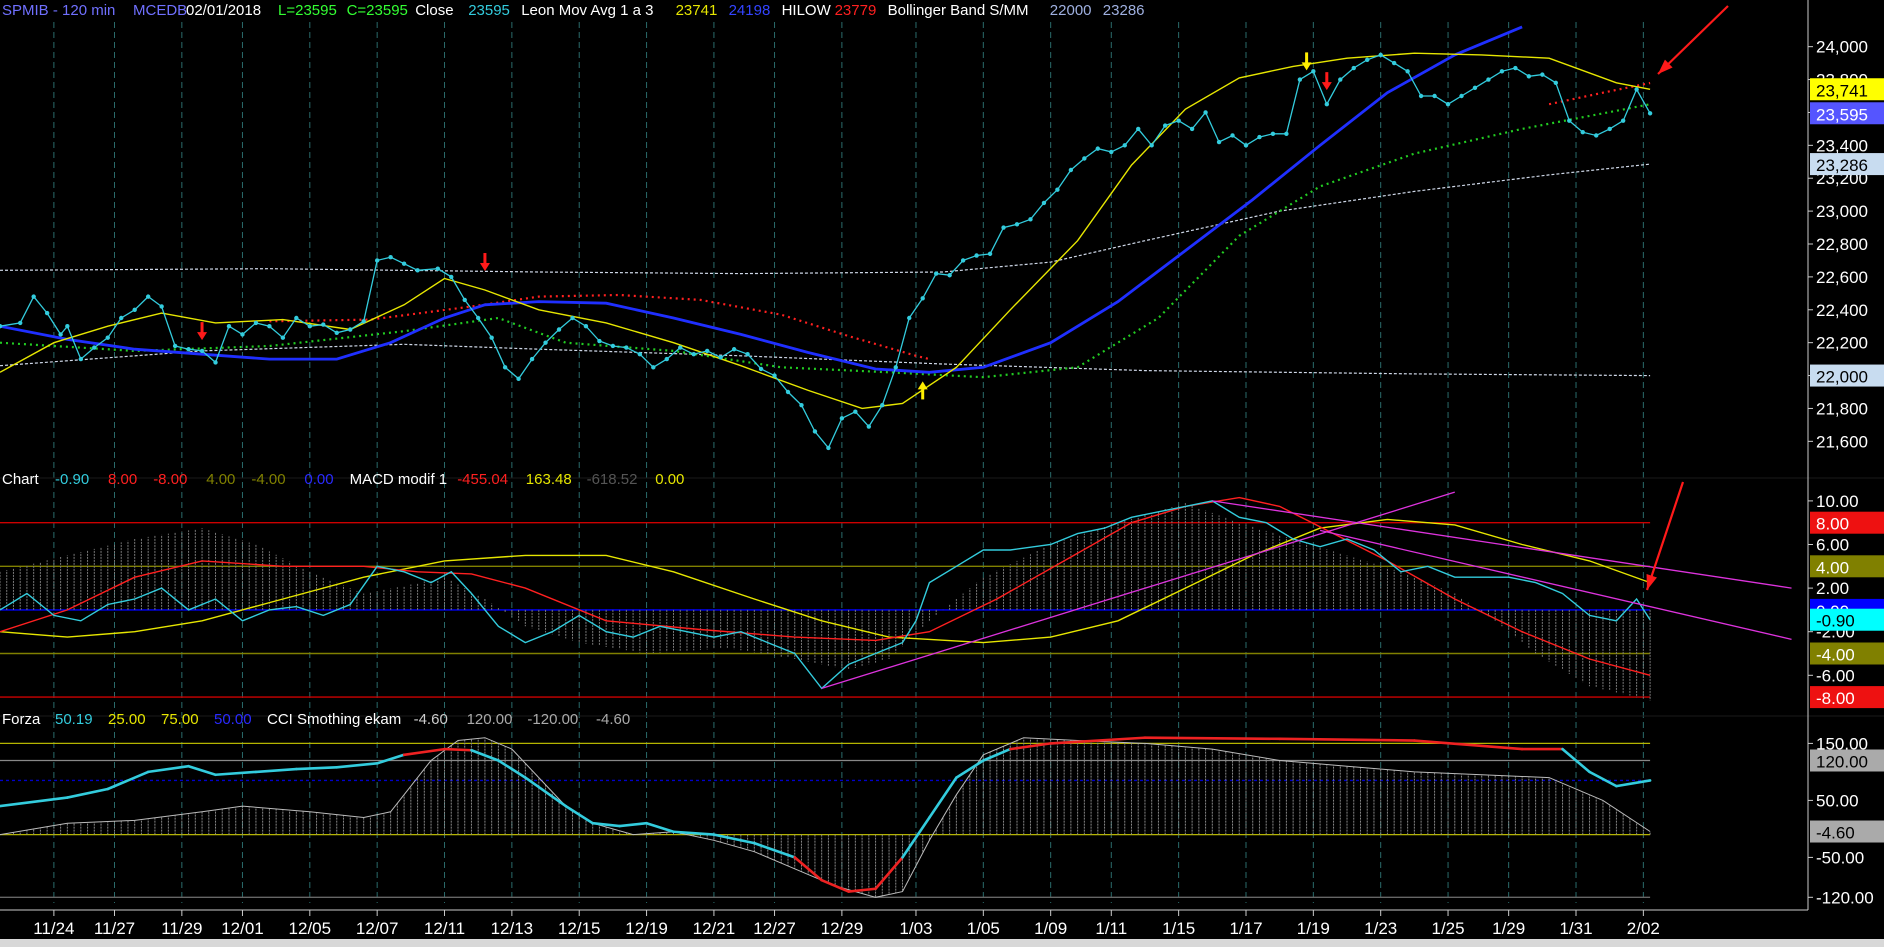  I want to click on legend-item: -120.00, so click(552, 719).